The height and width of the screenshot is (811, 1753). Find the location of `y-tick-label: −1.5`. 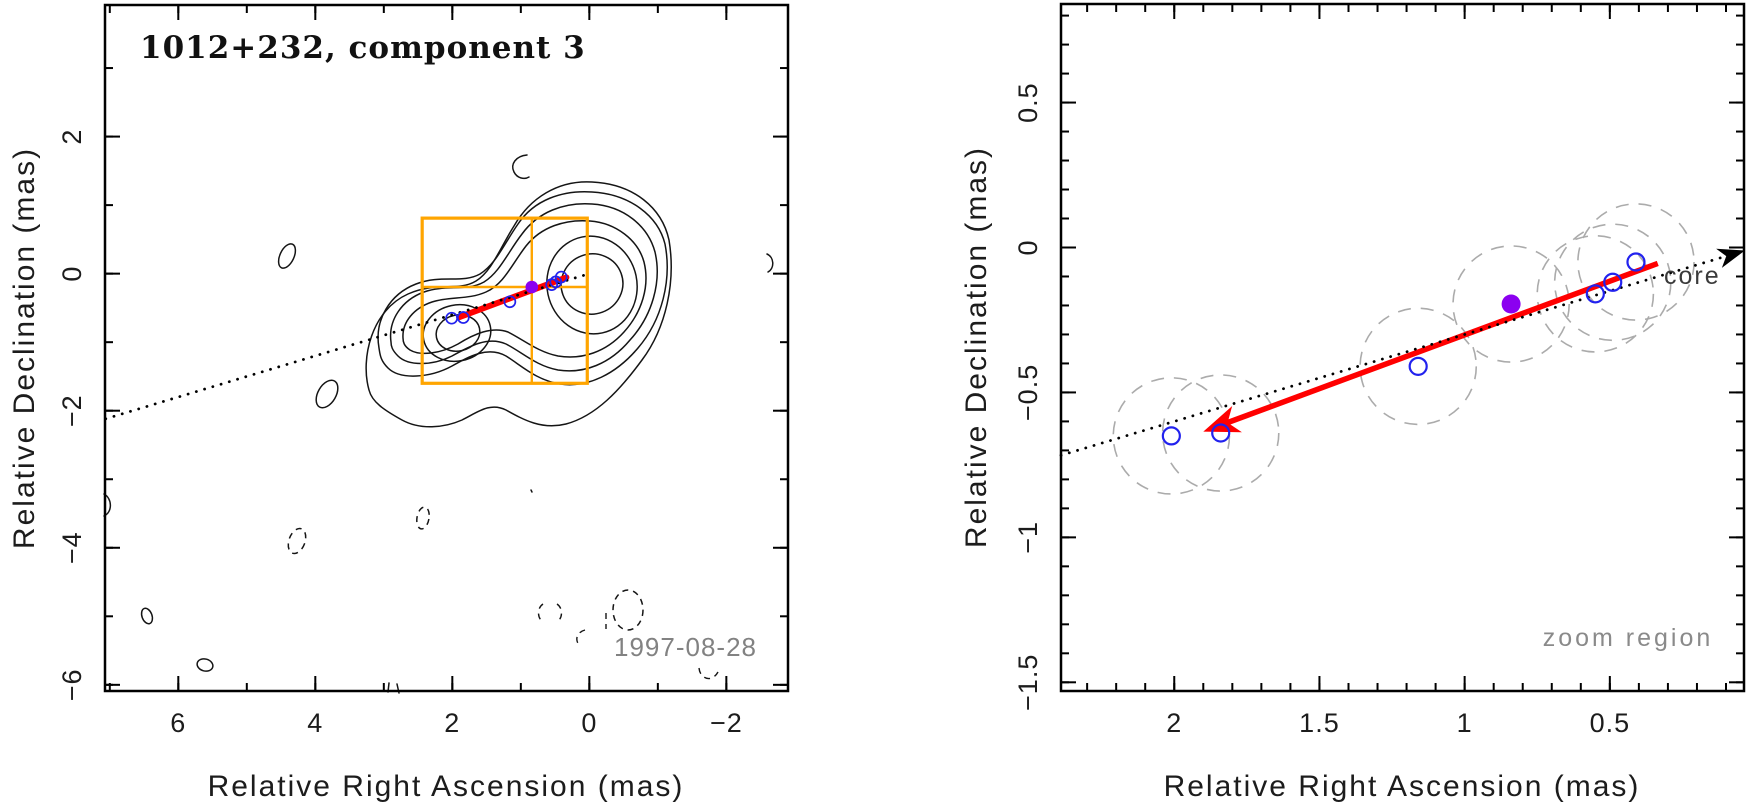

y-tick-label: −1.5 is located at coordinates (1028, 682).